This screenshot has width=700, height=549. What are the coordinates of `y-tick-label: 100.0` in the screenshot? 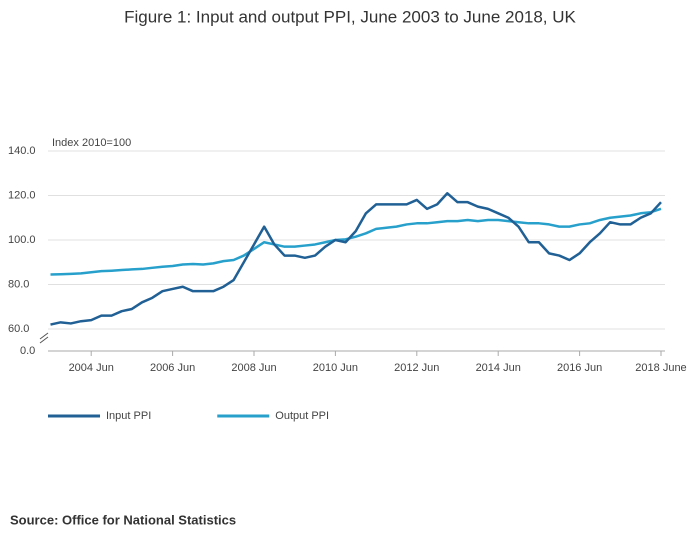 It's located at (22, 240).